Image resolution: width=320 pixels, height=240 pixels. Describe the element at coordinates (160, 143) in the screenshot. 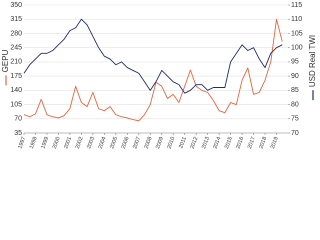

I see `x-tick-label: 2009` at that location.